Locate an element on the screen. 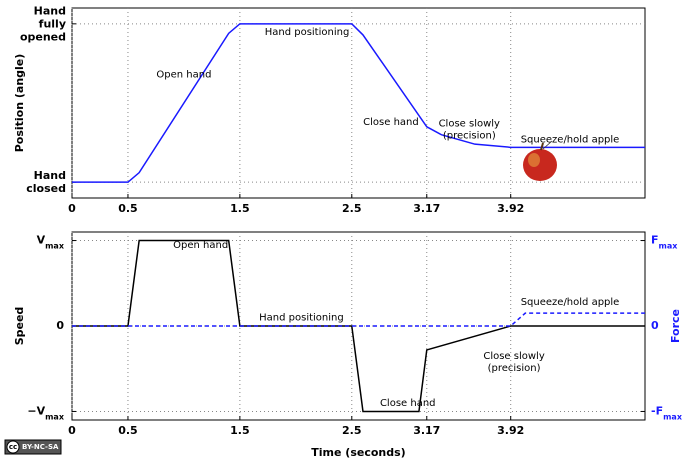  license-text: BY-NC-SA is located at coordinates (40, 447).